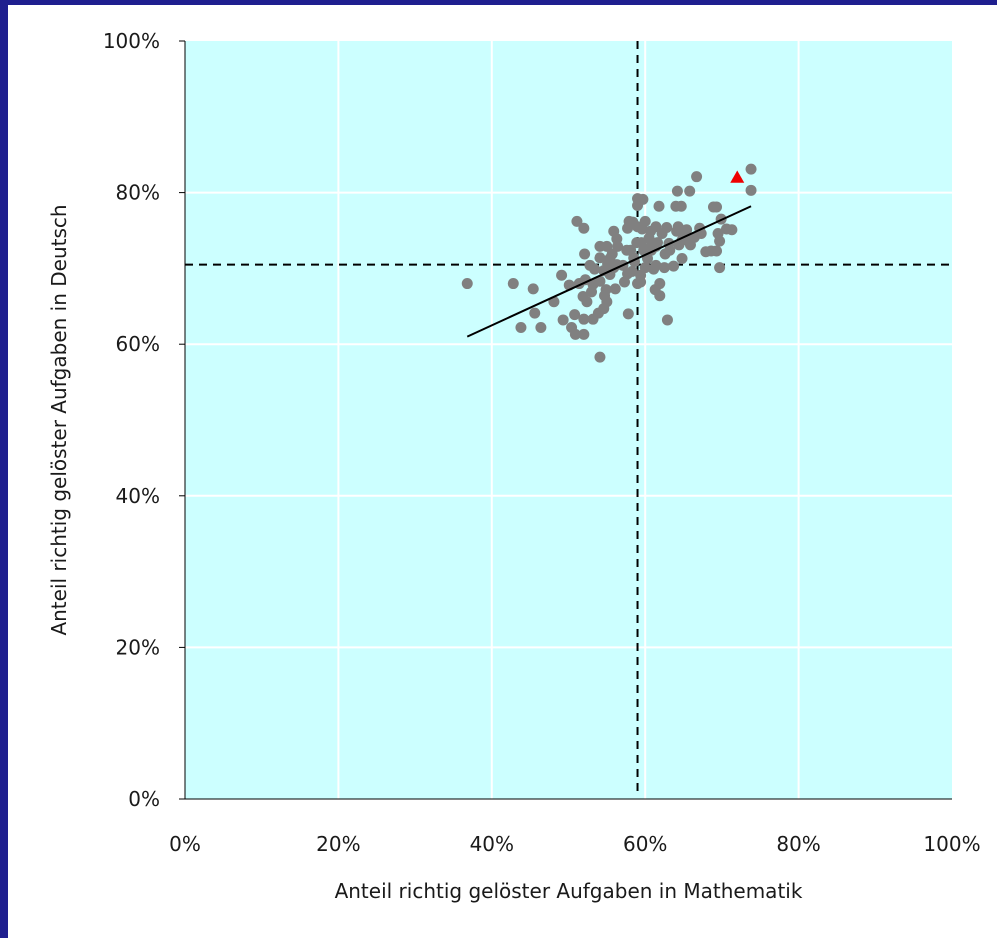 Image resolution: width=997 pixels, height=938 pixels. I want to click on highlighted-point-triangle, so click(737, 176).